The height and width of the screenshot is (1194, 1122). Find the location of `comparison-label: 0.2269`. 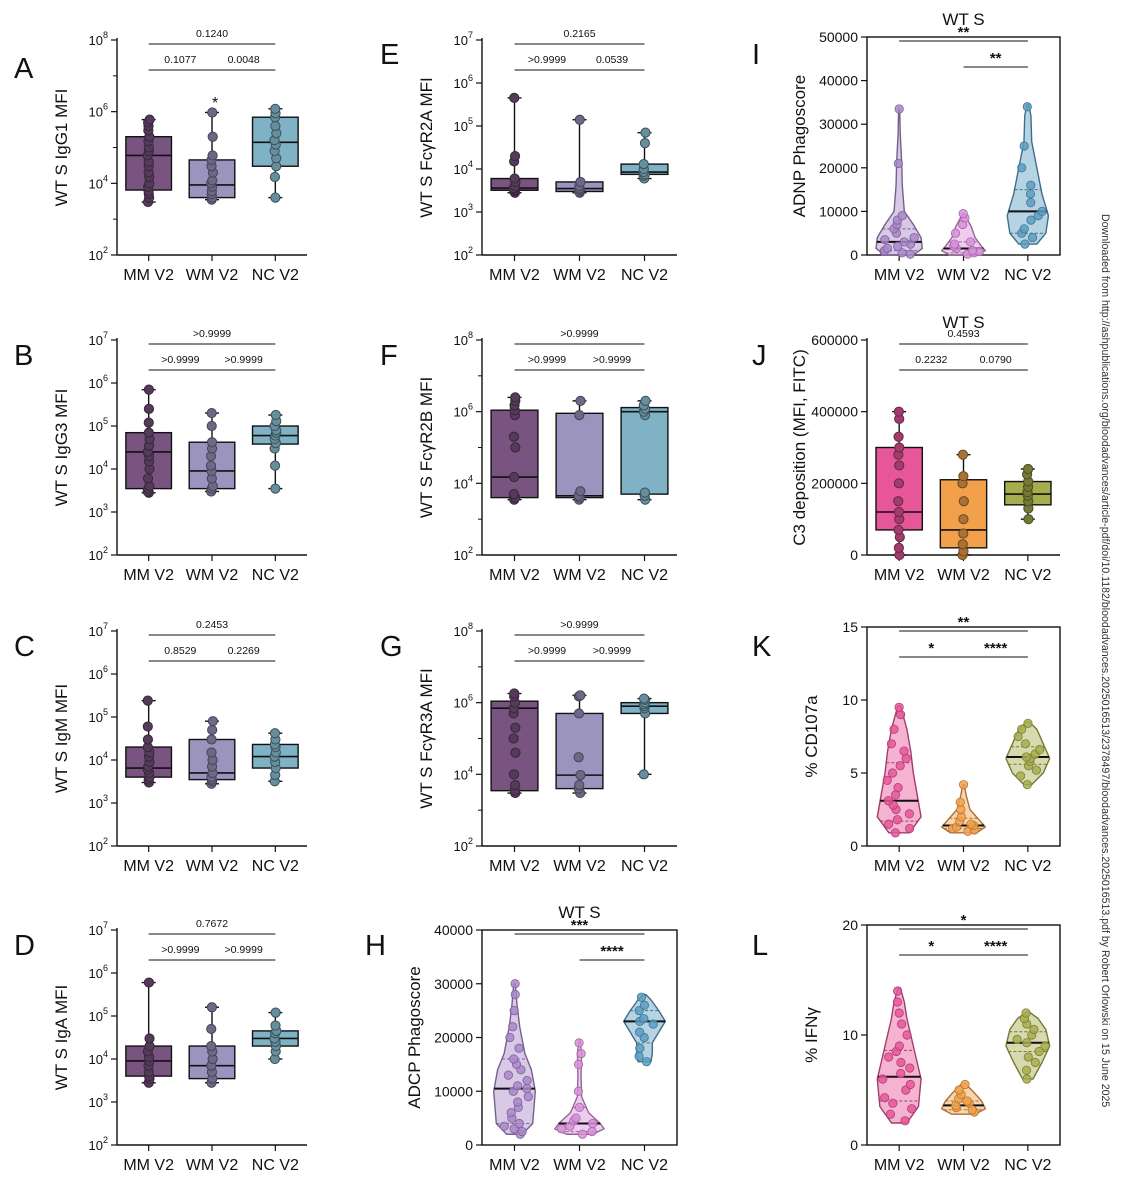

comparison-label: 0.2269 is located at coordinates (244, 651).